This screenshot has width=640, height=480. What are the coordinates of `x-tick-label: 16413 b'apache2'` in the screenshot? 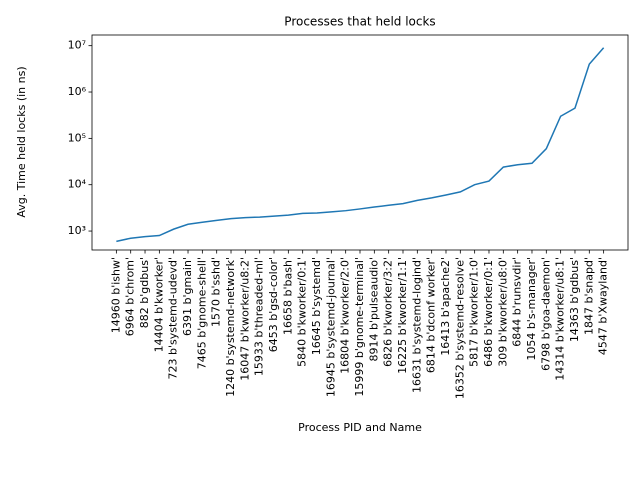 It's located at (445, 306).